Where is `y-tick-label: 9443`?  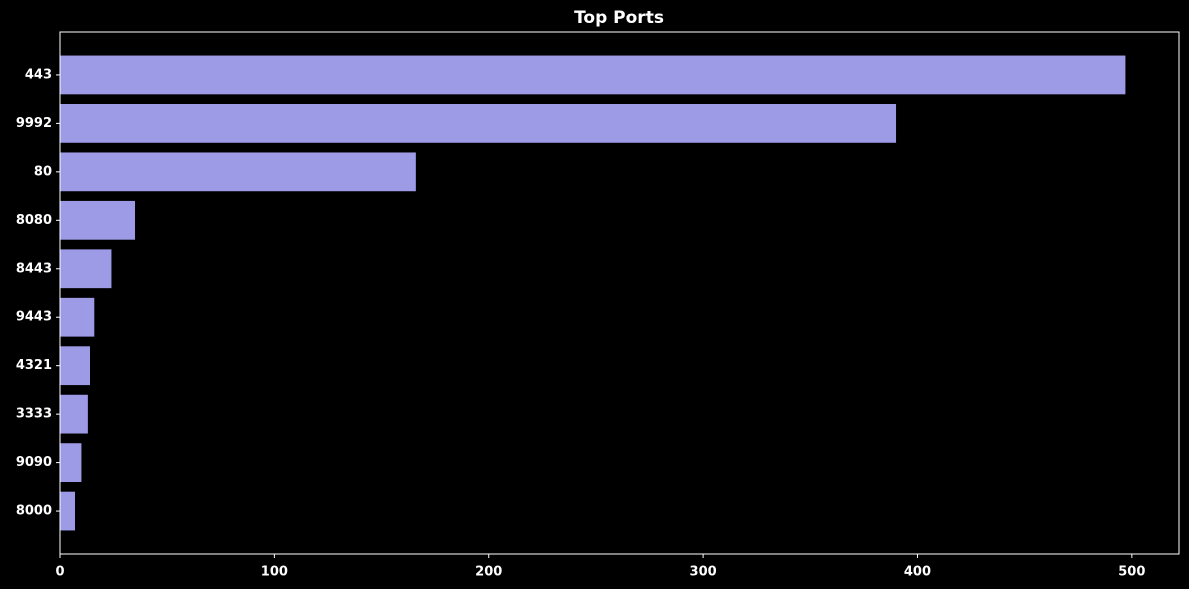
y-tick-label: 9443 is located at coordinates (34, 317).